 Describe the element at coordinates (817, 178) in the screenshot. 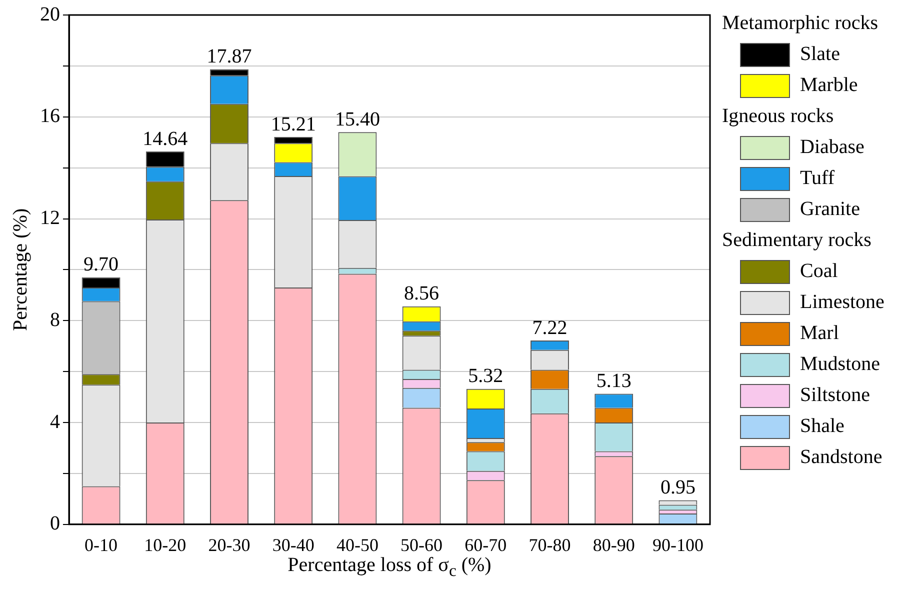

I see `legend-label: Tuff` at that location.